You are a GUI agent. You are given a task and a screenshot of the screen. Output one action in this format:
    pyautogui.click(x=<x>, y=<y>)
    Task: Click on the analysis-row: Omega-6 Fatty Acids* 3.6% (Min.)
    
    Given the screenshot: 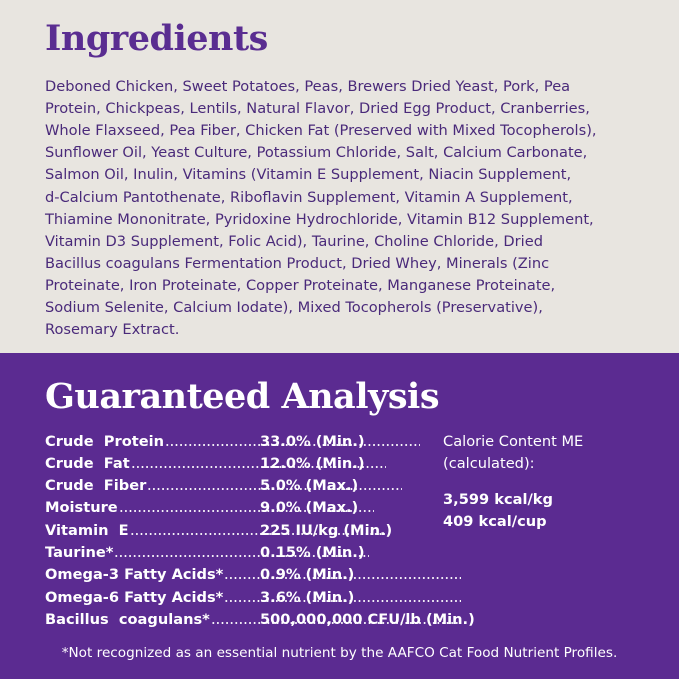 What is the action you would take?
    pyautogui.click(x=255, y=597)
    